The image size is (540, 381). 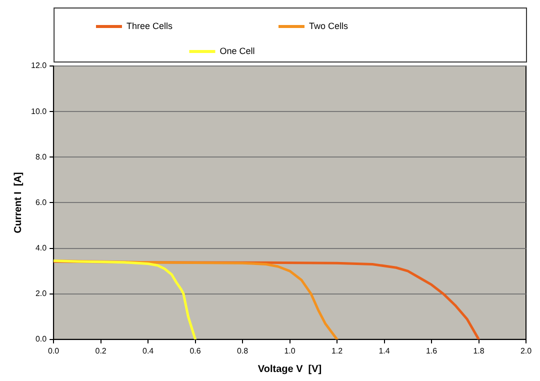 What do you see at coordinates (479, 351) in the screenshot?
I see `x-tick-label: 1.8` at bounding box center [479, 351].